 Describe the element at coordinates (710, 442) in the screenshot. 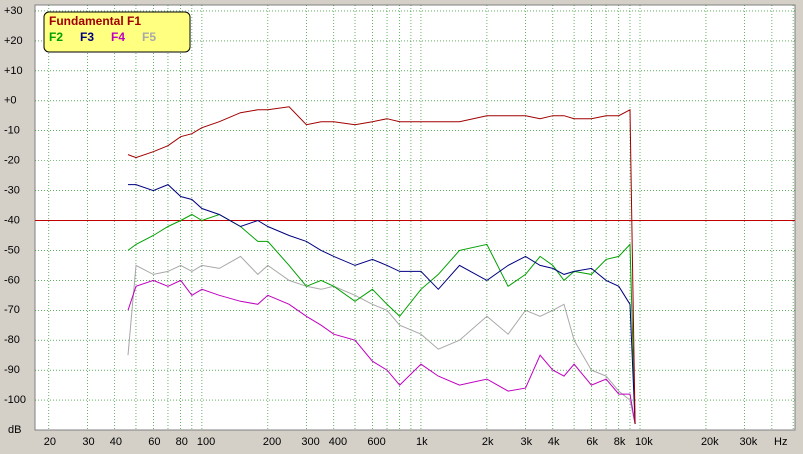

I see `x-tick-label: 20k` at that location.